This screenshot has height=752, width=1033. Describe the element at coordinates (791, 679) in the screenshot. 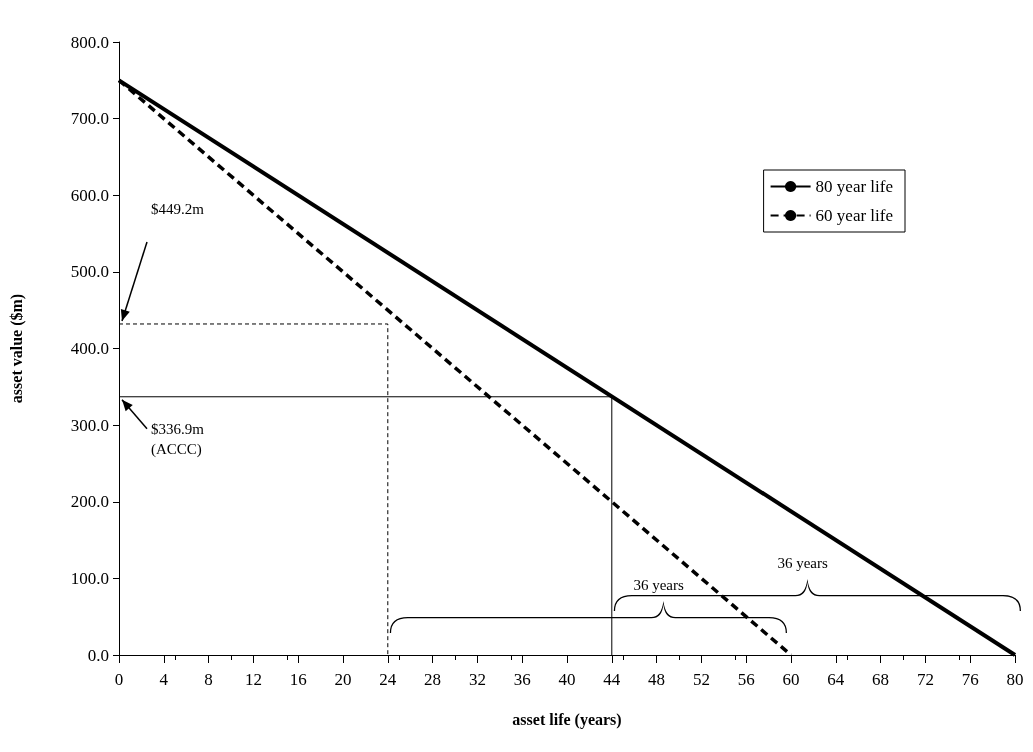

I see `x-tick-label: 60` at that location.